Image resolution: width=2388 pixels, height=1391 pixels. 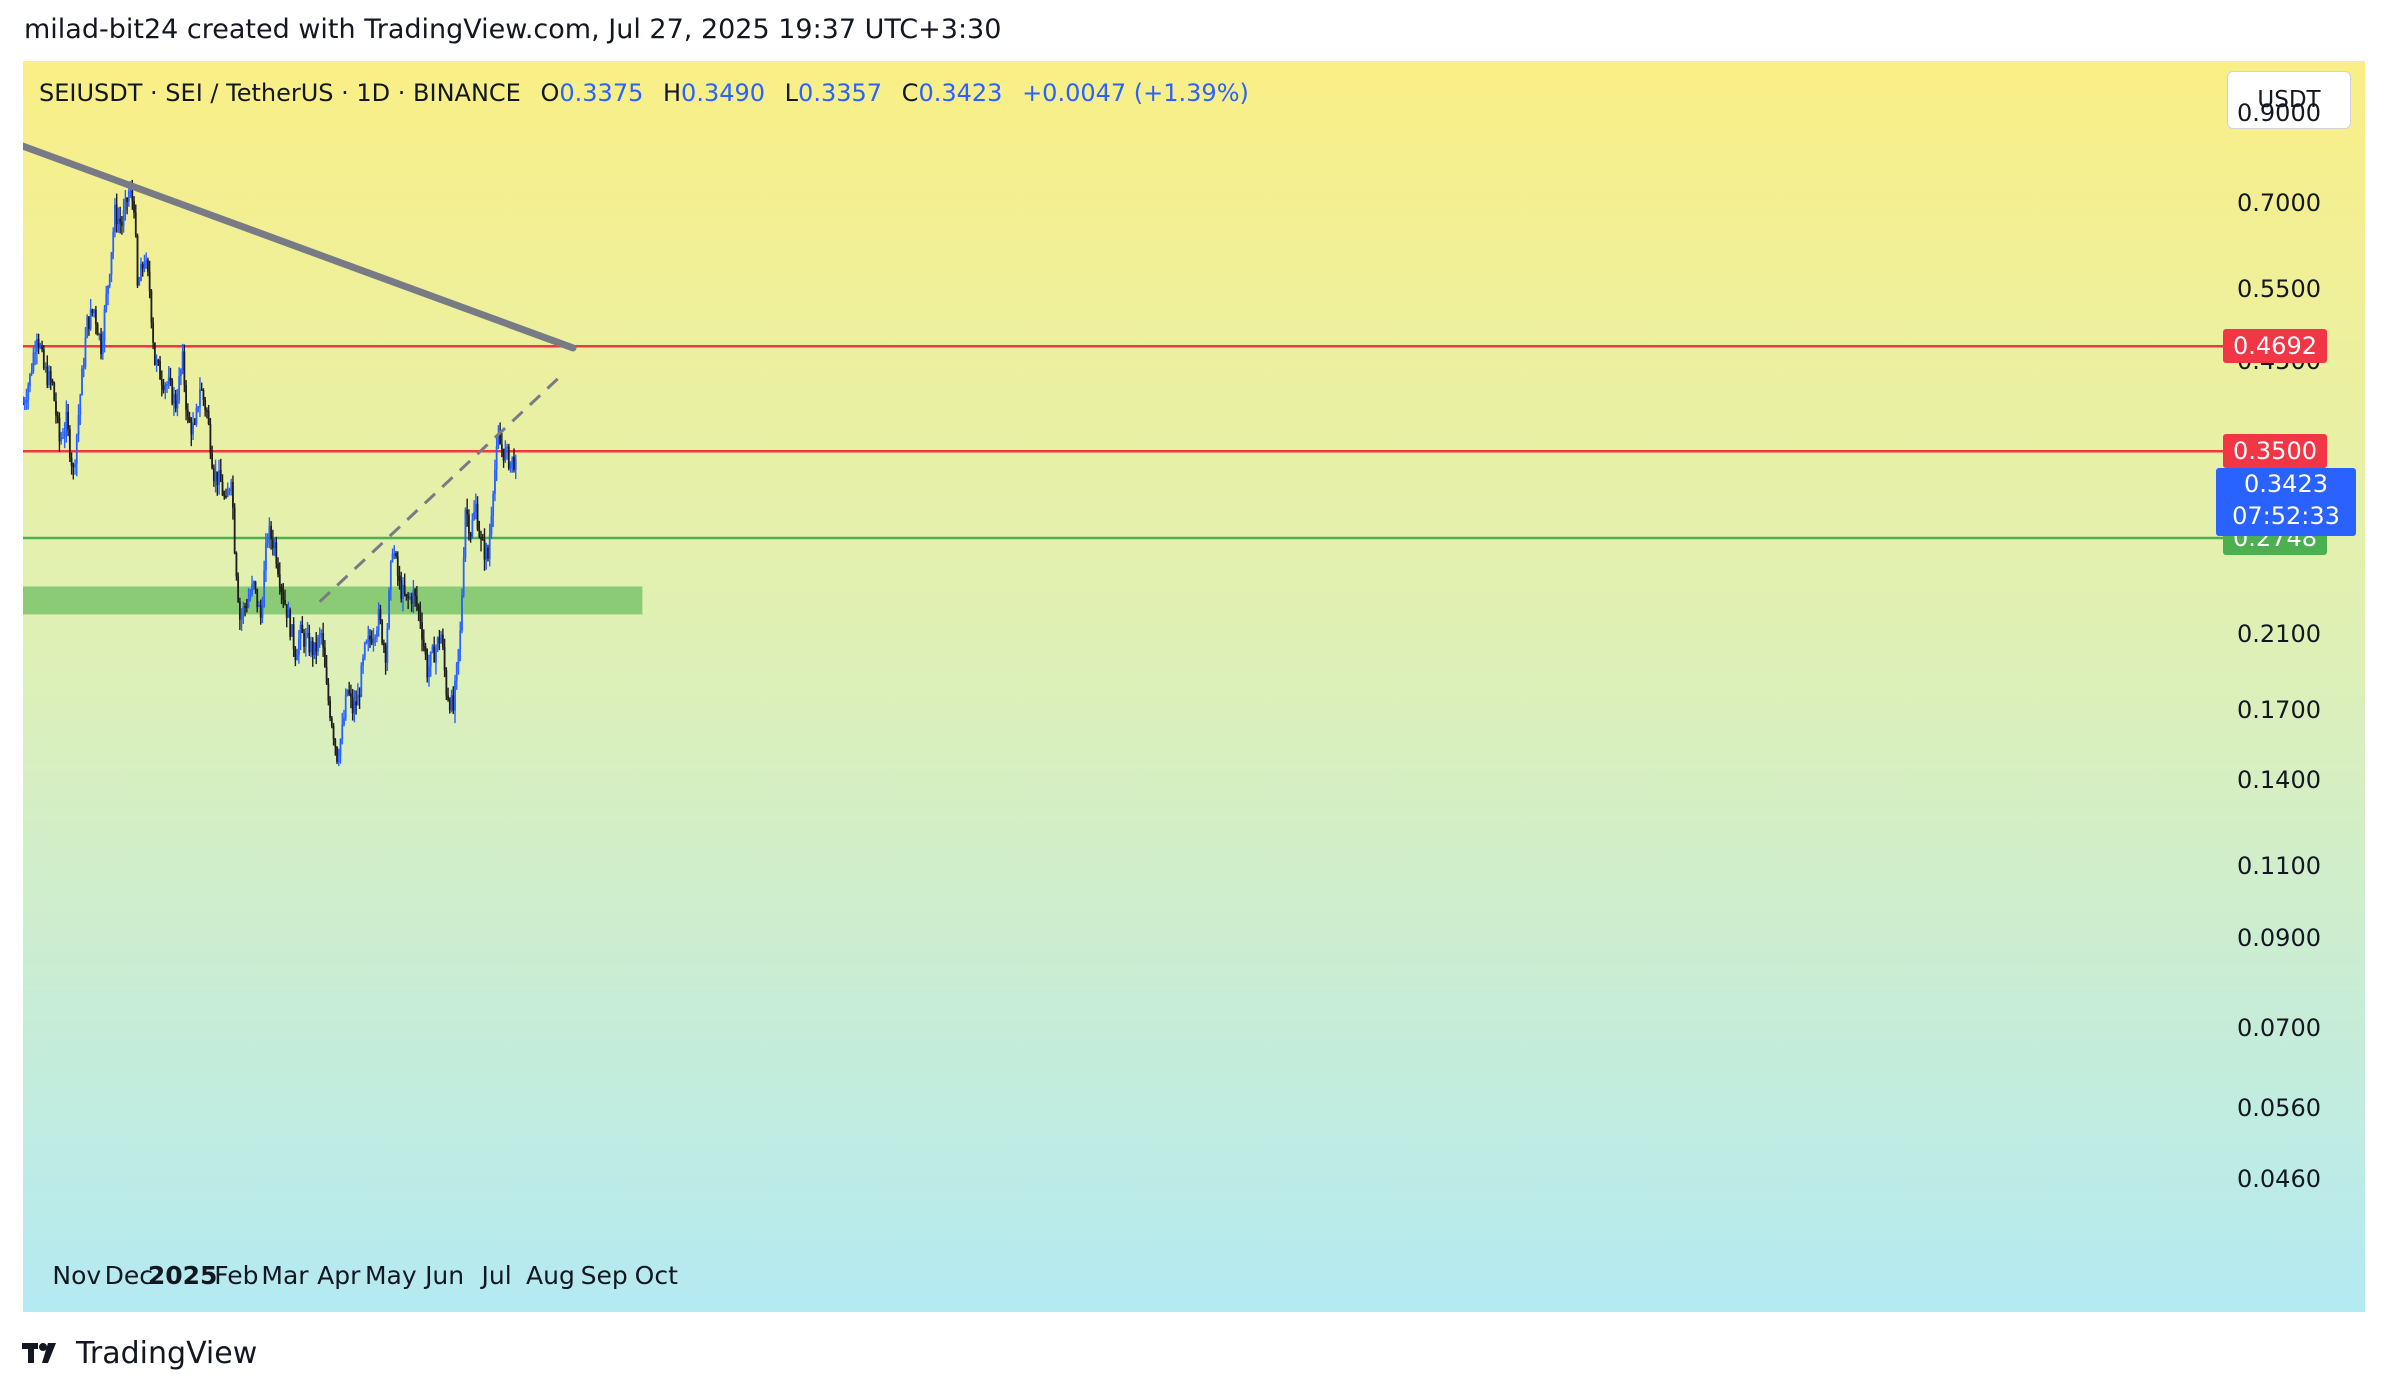 What do you see at coordinates (672, 93) in the screenshot?
I see `high-label: H` at bounding box center [672, 93].